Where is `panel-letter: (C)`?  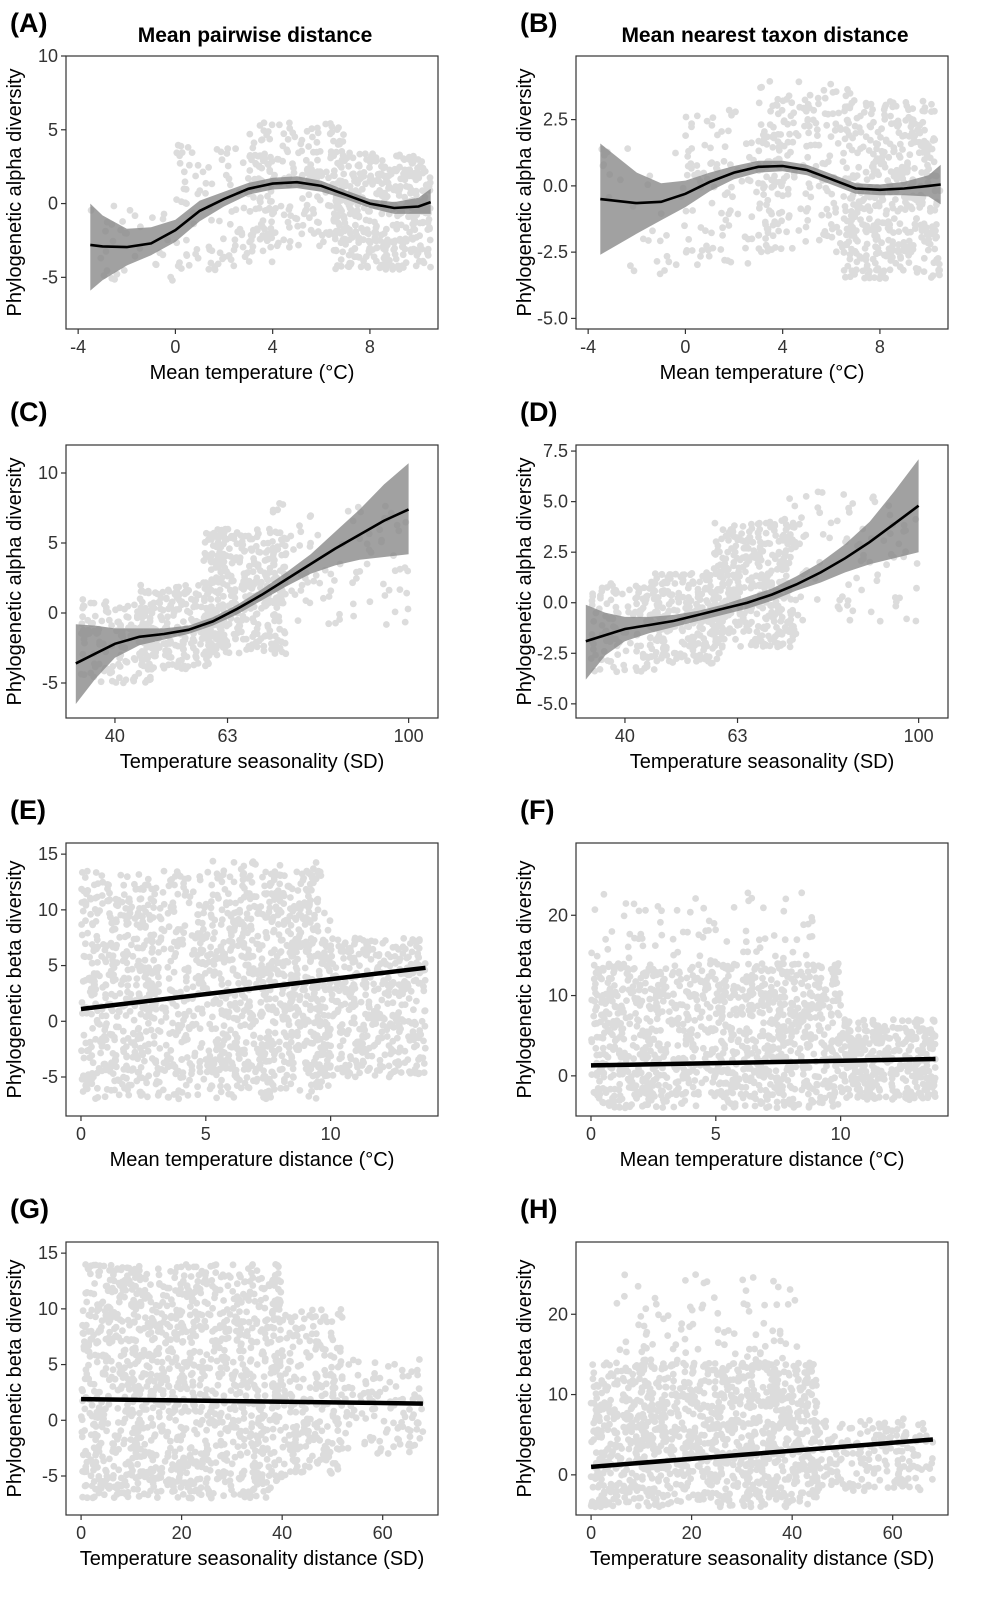
panel-letter: (C) is located at coordinates (28, 412).